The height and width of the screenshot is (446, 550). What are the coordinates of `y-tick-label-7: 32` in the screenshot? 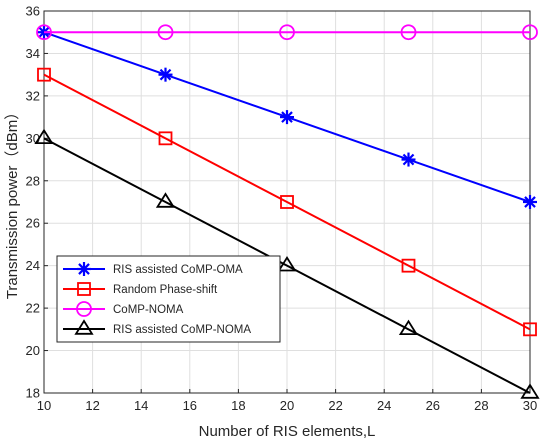 It's located at (33, 95).